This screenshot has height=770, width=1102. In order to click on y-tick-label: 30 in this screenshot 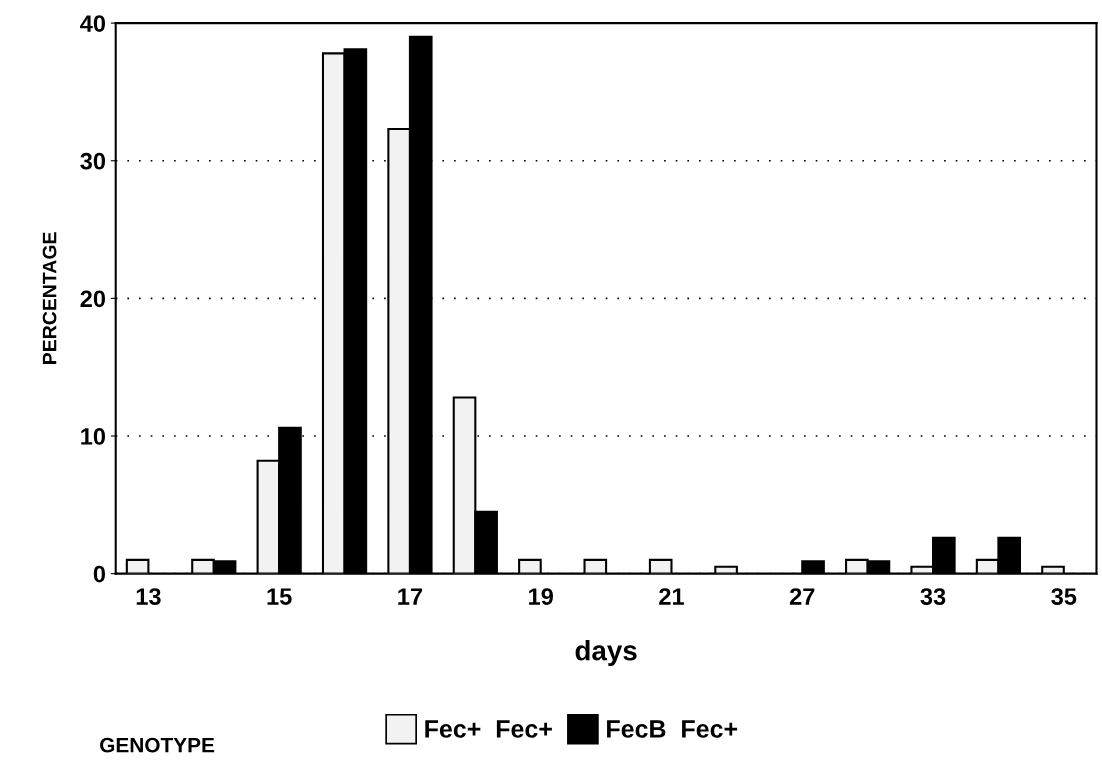, I will do `click(93, 161)`.